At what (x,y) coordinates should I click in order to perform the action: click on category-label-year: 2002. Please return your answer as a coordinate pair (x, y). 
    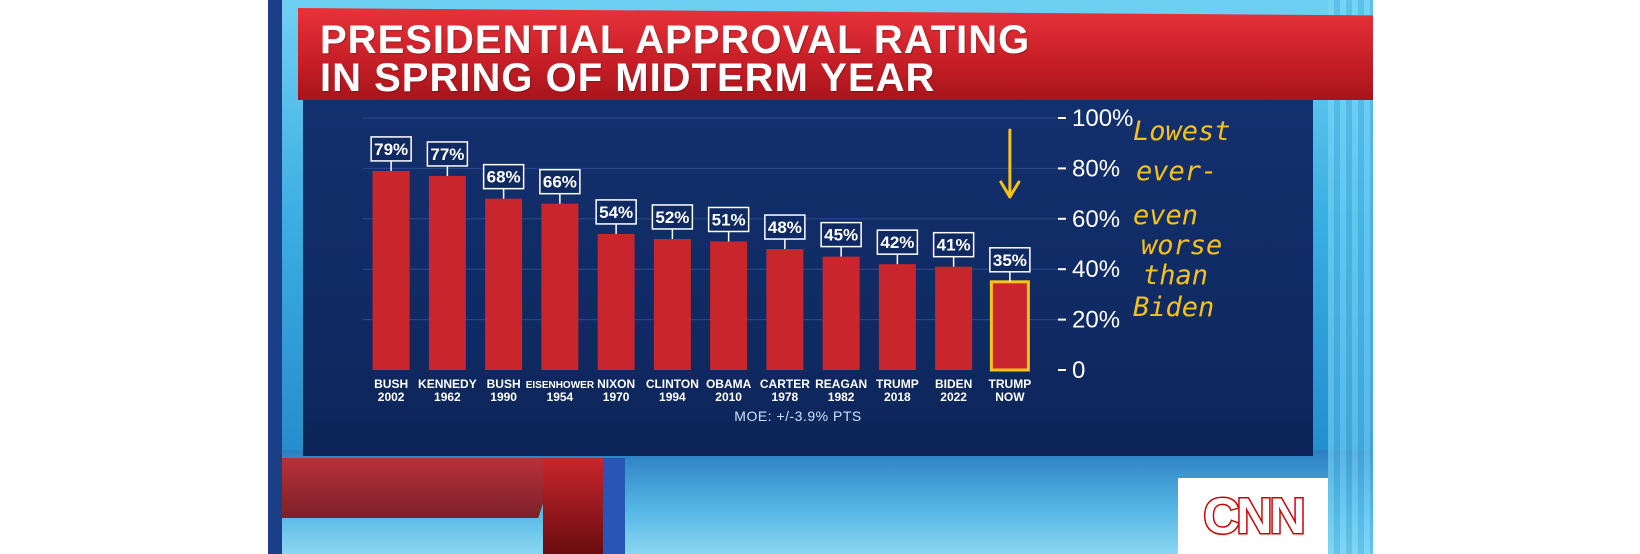
    Looking at the image, I should click on (391, 397).